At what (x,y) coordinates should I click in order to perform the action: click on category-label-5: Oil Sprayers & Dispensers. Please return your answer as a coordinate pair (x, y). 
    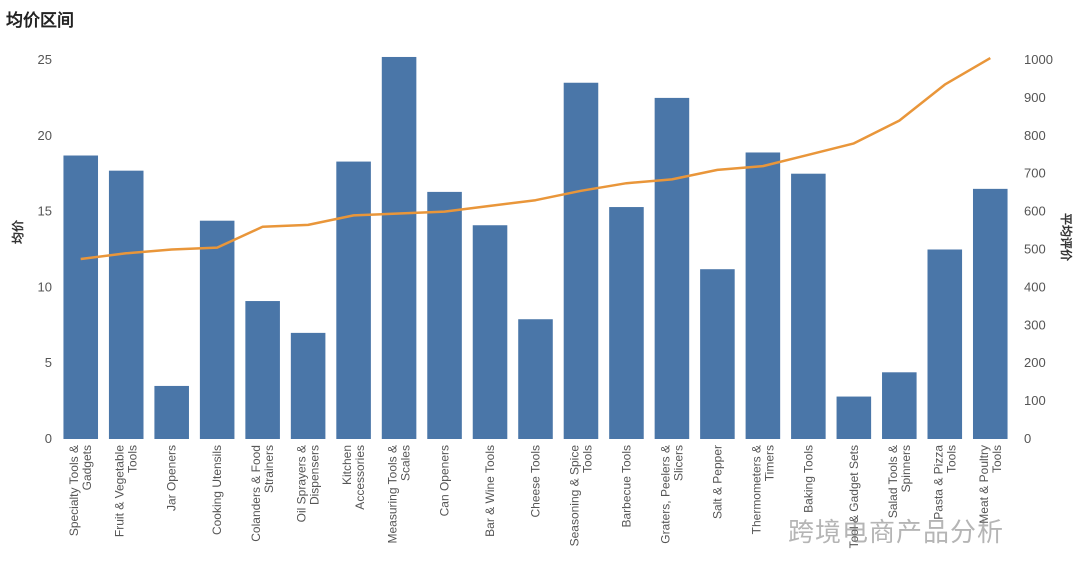
    Looking at the image, I should click on (308, 483).